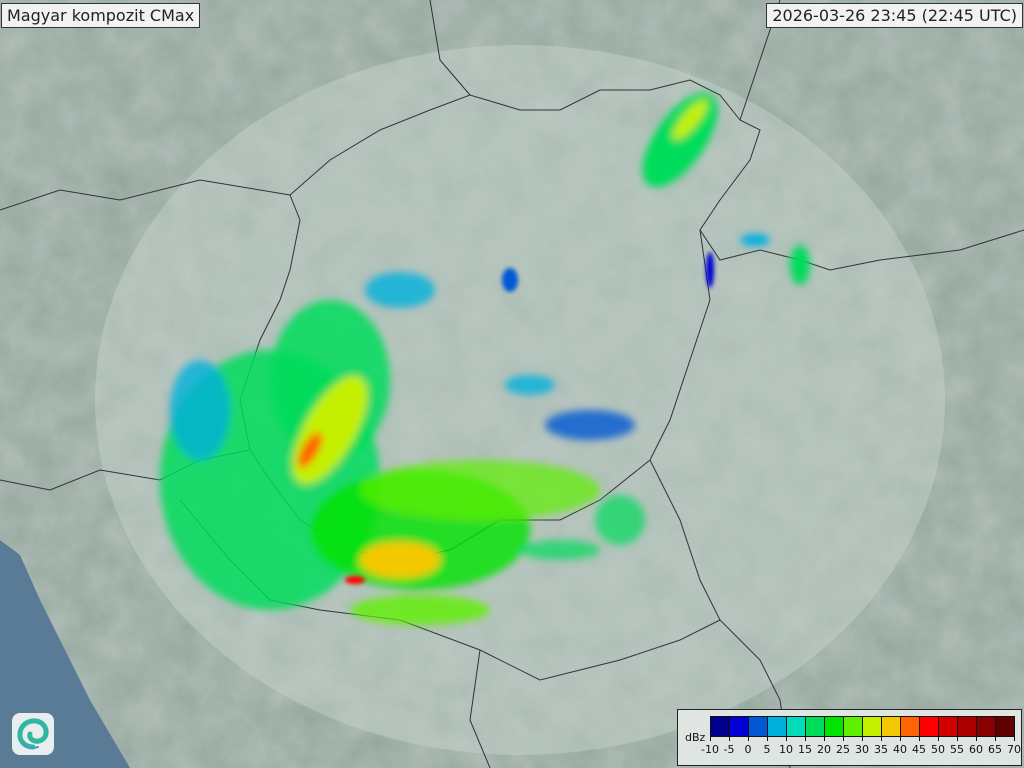  I want to click on legend-tick-label: 35, so click(881, 749).